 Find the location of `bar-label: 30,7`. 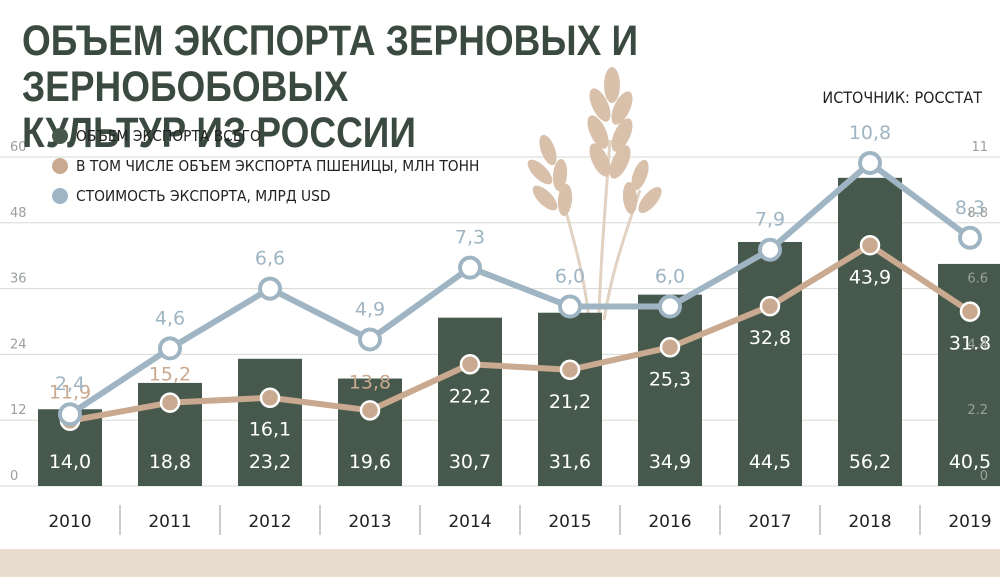

bar-label: 30,7 is located at coordinates (470, 462).